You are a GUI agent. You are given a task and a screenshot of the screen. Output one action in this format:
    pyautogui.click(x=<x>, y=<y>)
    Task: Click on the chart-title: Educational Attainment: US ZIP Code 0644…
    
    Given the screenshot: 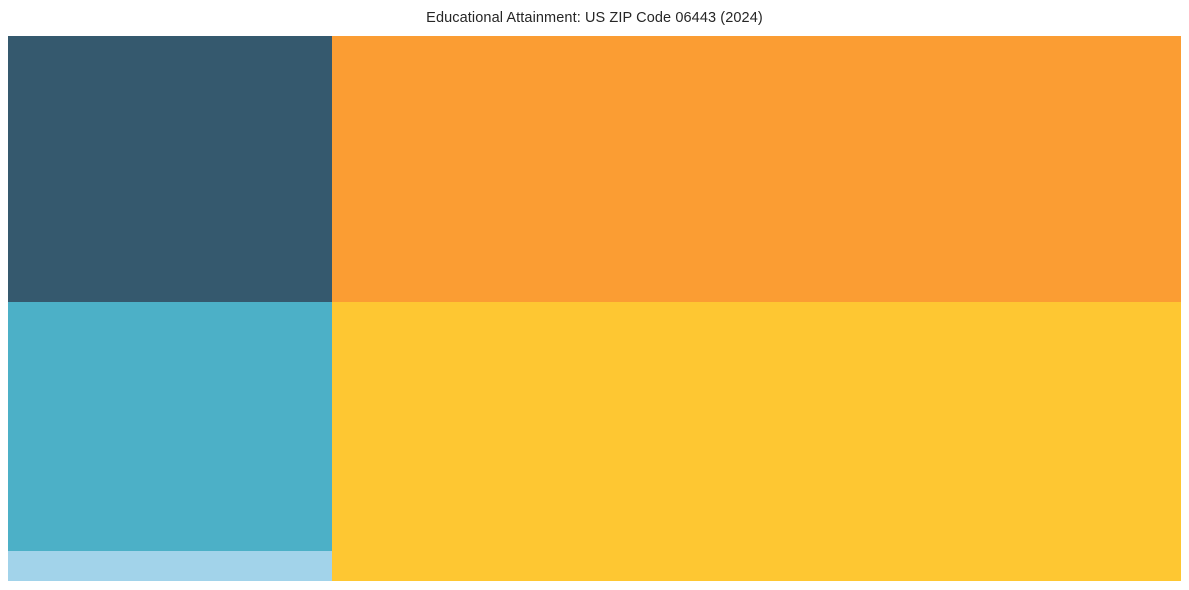 What is the action you would take?
    pyautogui.click(x=594, y=18)
    